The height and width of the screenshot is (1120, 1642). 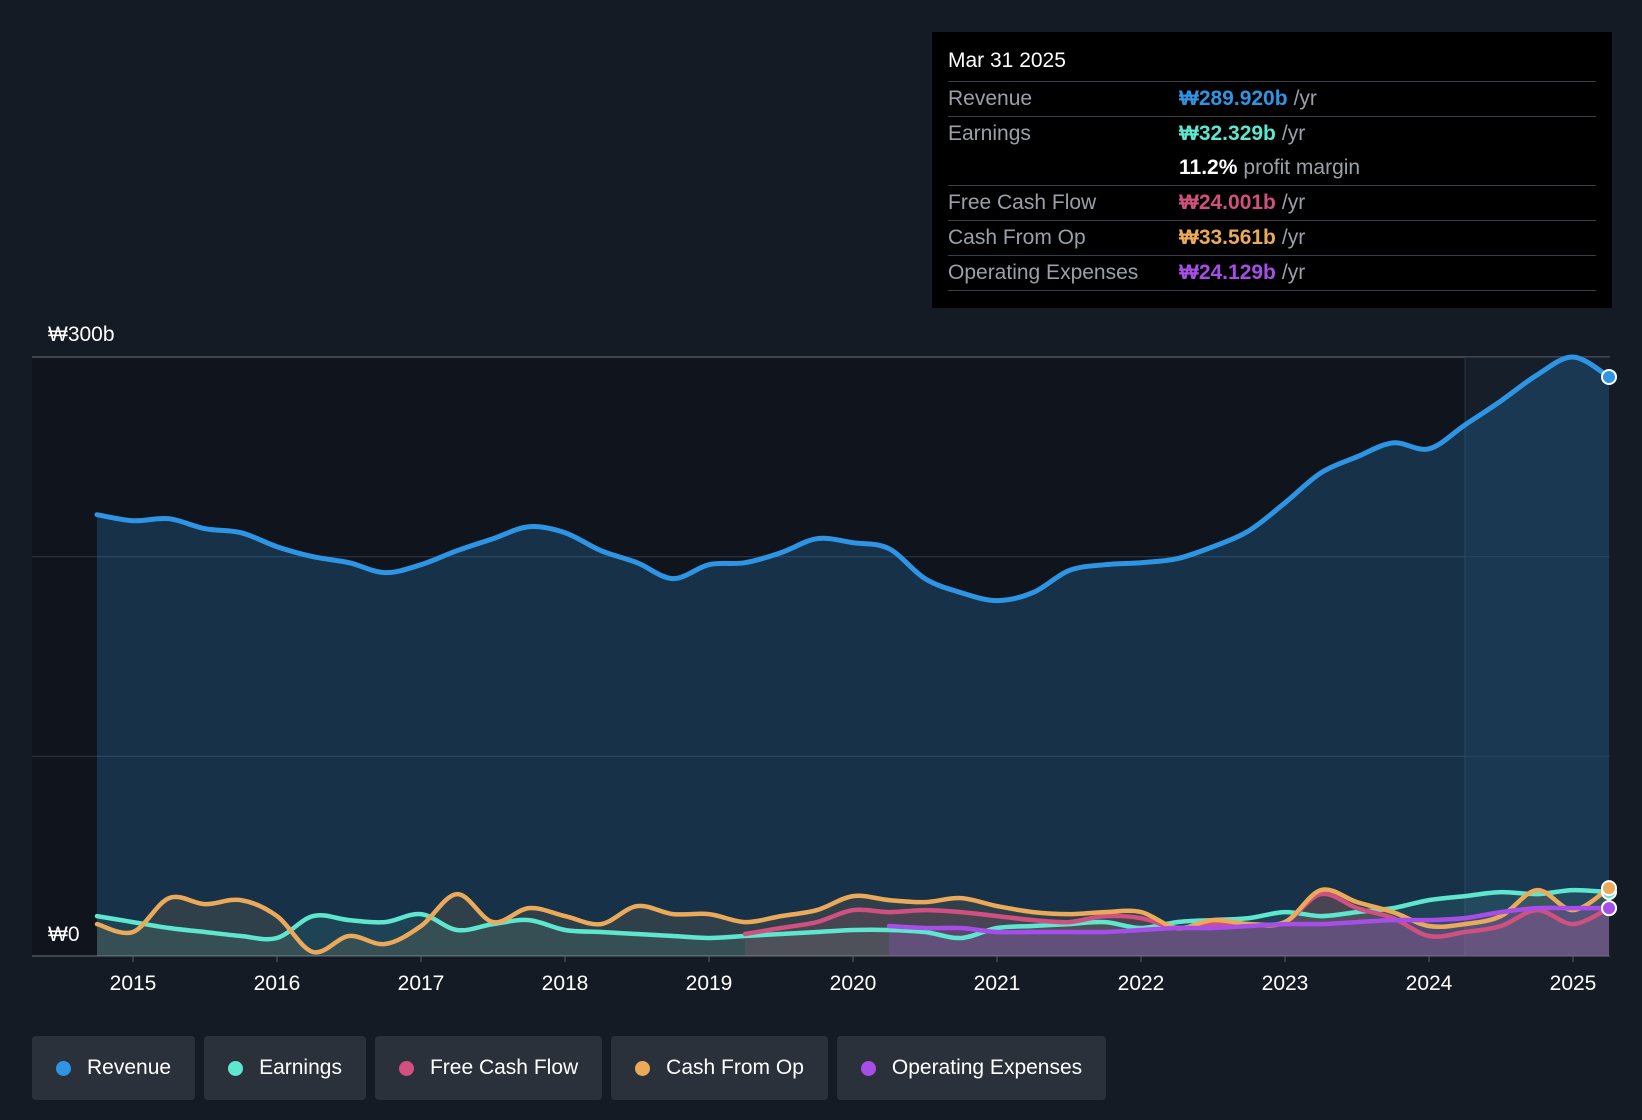 I want to click on legend-item-free-cash-flow: Free Cash Flow, so click(x=488, y=1068).